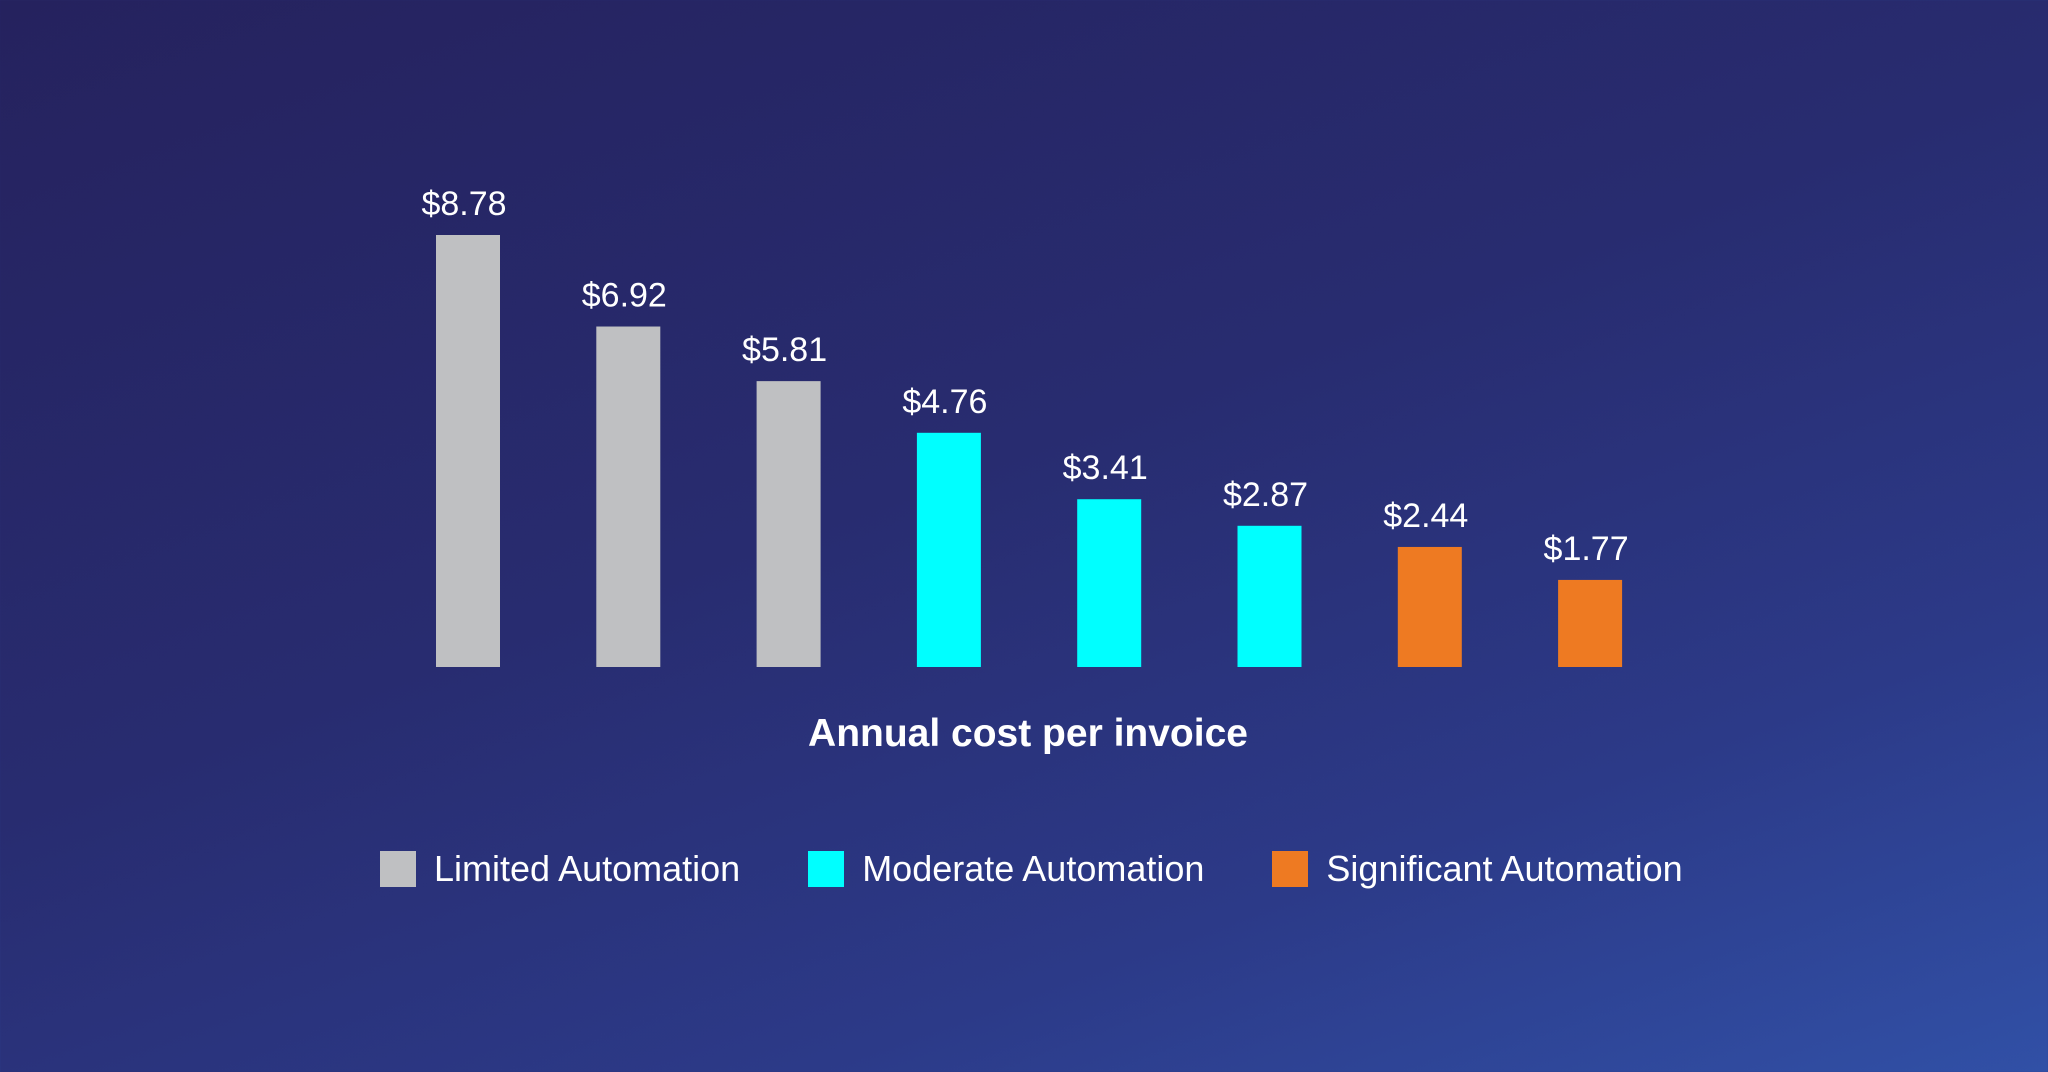  What do you see at coordinates (1586, 549) in the screenshot?
I see `data-label: $1.77` at bounding box center [1586, 549].